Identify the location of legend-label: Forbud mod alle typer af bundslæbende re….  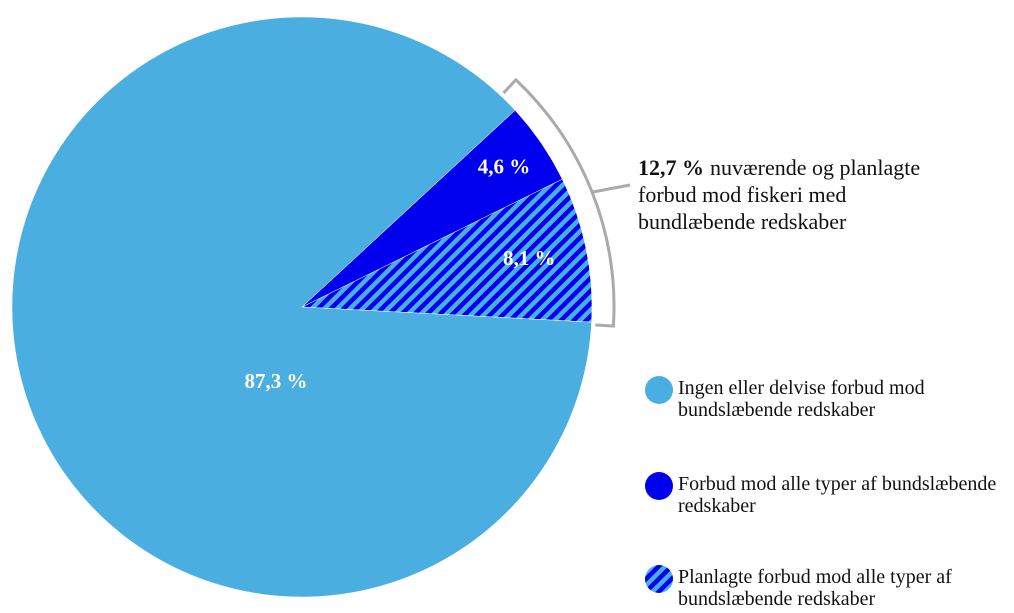
(837, 495).